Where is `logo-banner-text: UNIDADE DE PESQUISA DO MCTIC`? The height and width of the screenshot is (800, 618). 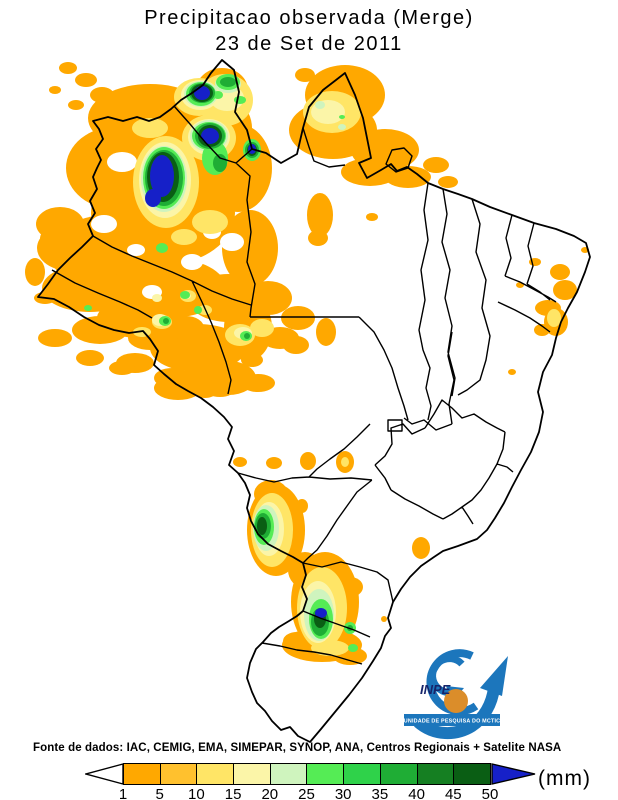
logo-banner-text: UNIDADE DE PESQUISA DO MCTIC is located at coordinates (452, 722).